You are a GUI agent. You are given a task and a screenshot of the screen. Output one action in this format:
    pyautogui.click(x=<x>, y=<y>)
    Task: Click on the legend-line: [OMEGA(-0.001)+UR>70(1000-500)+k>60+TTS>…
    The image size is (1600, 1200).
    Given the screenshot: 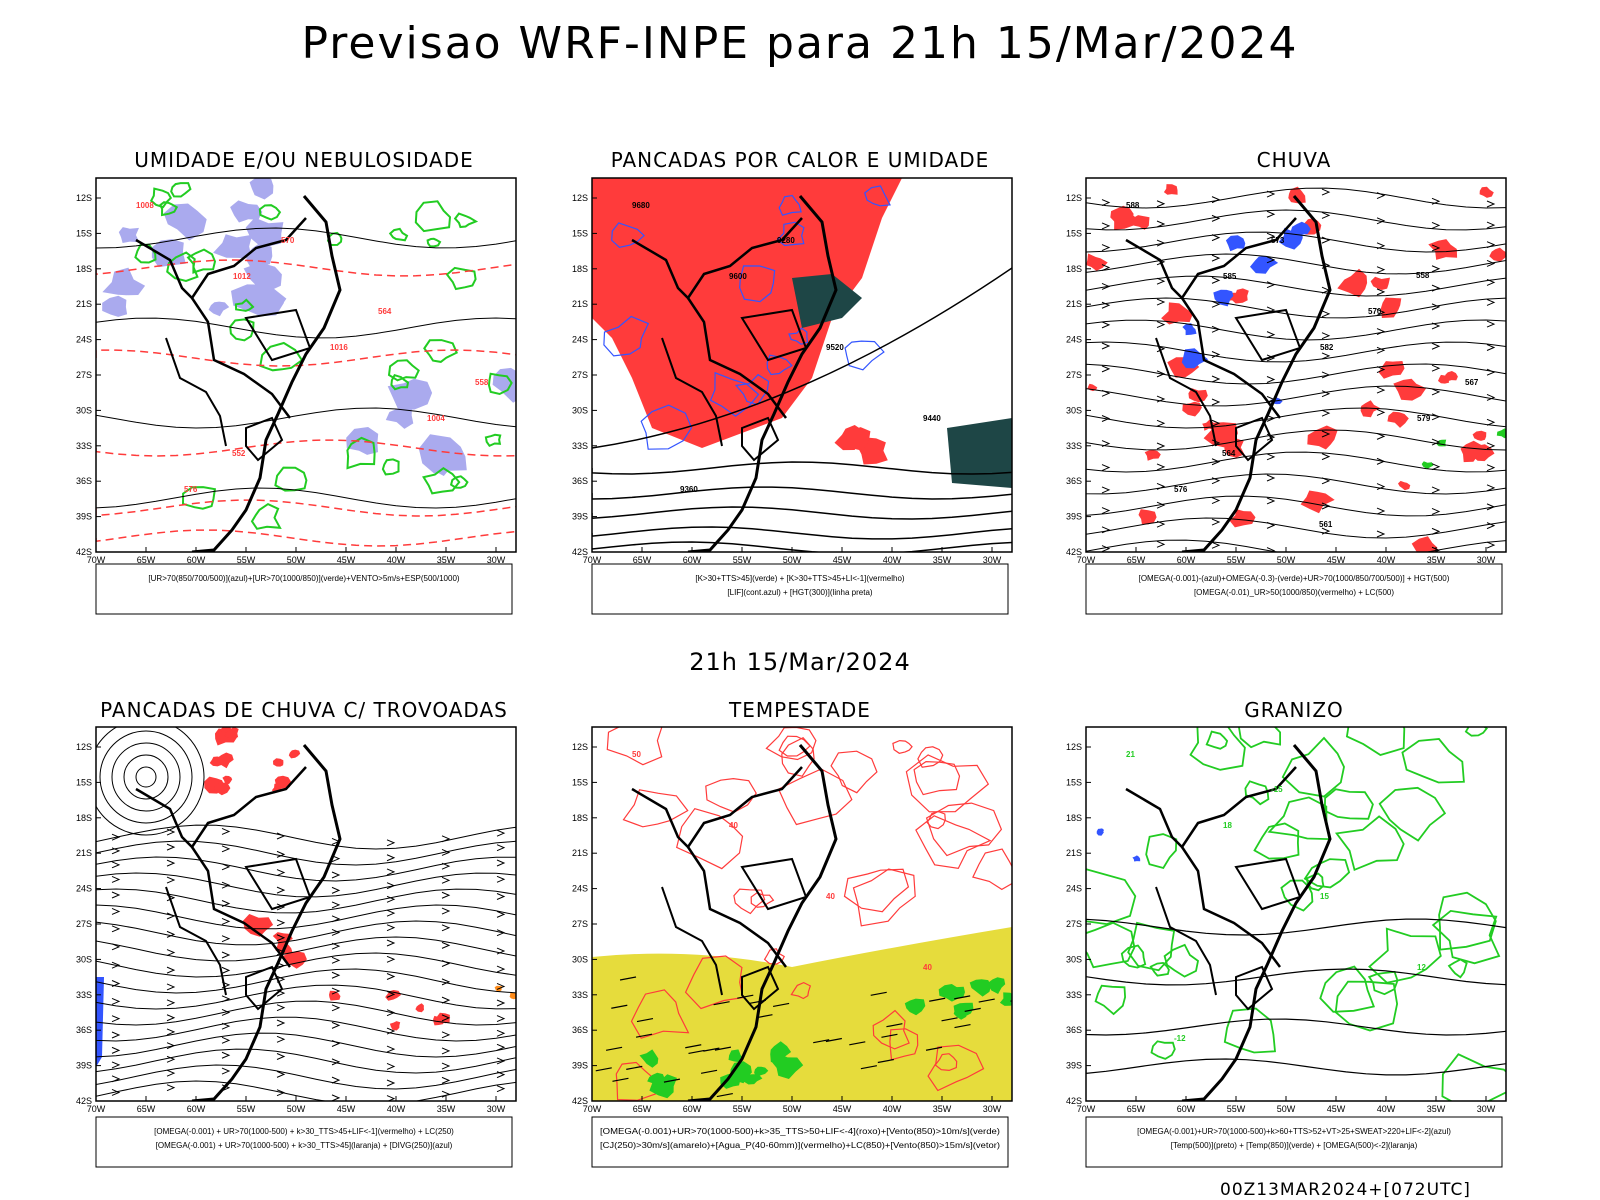 What is the action you would take?
    pyautogui.click(x=1294, y=1131)
    